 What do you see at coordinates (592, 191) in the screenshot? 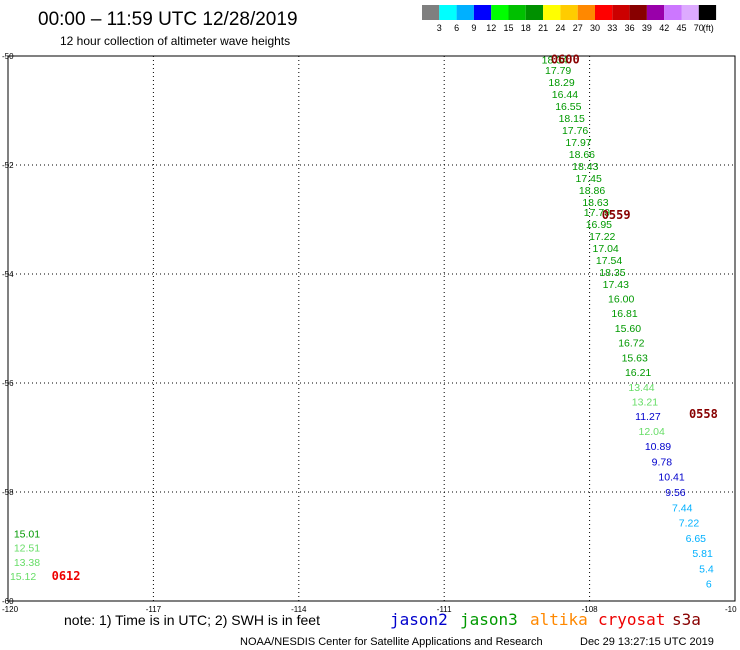
I see `swh-value-label: 18.86` at bounding box center [592, 191].